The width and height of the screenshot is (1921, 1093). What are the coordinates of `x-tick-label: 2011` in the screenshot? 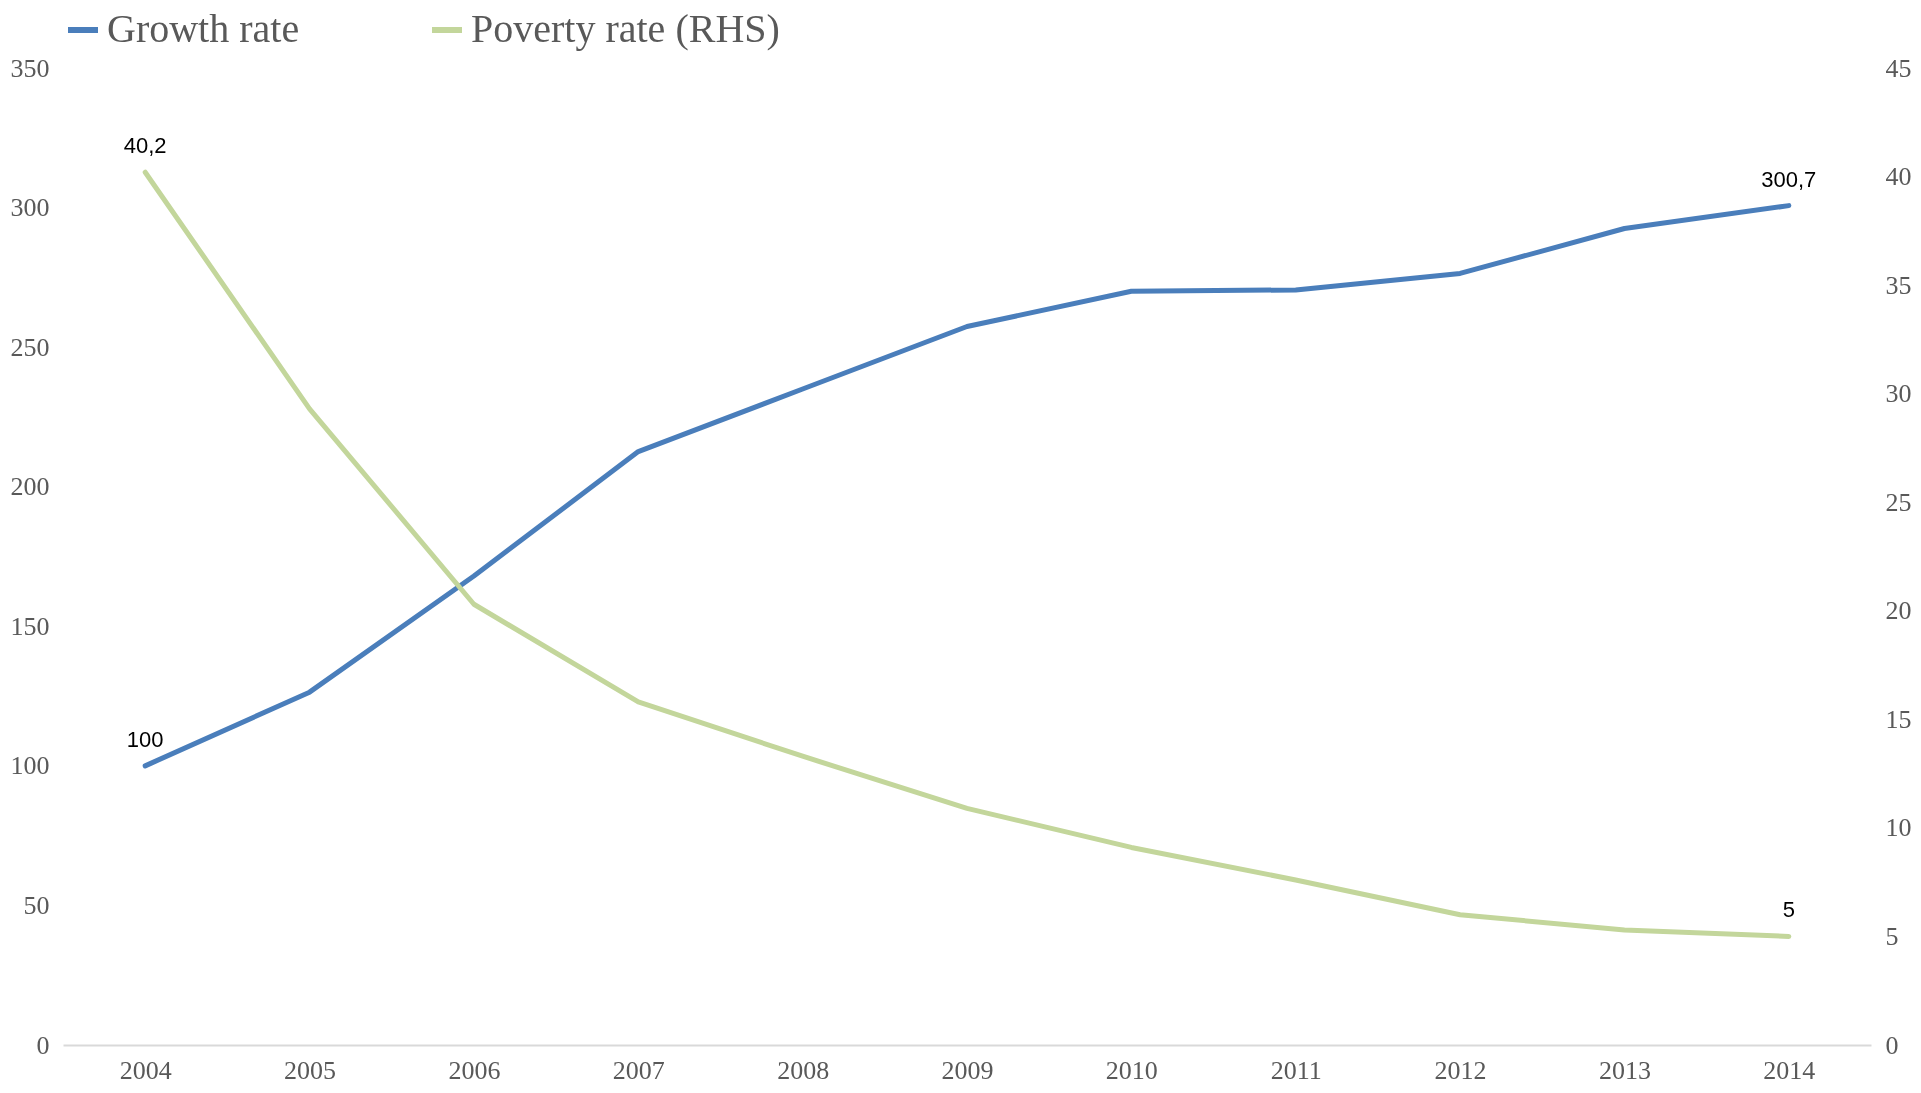 It's located at (1296, 1070).